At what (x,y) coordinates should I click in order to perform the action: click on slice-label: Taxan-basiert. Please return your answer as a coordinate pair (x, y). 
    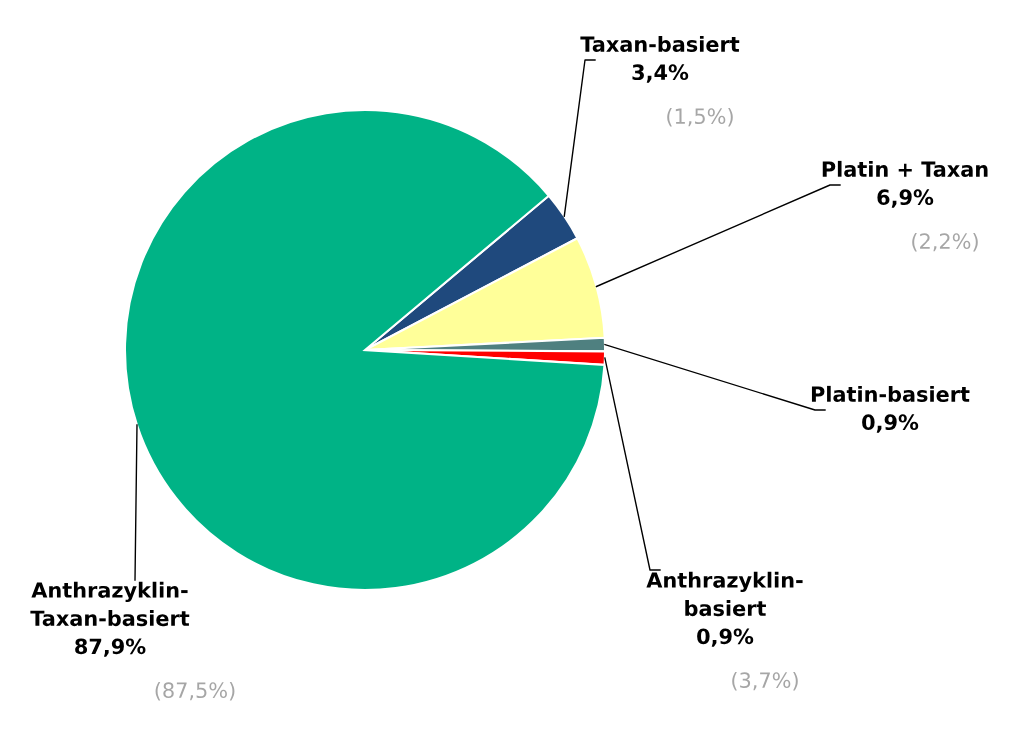
    Looking at the image, I should click on (660, 44).